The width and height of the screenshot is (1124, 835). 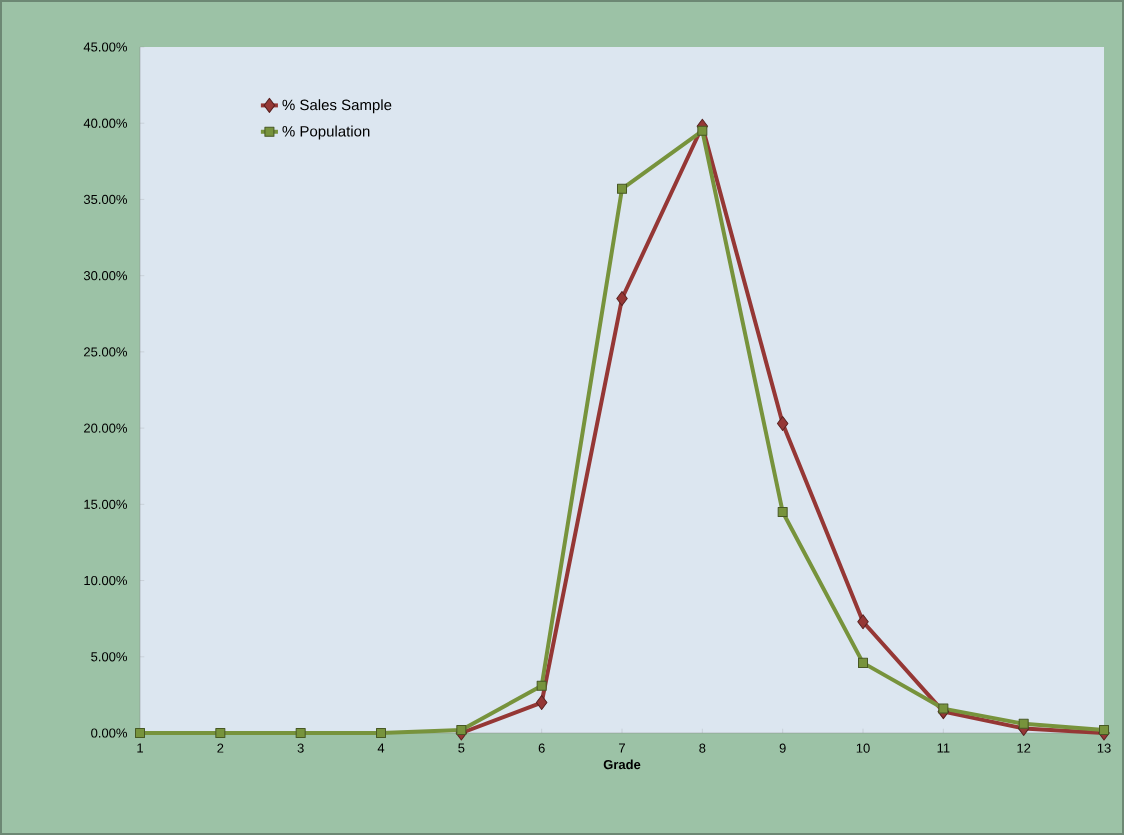 I want to click on x-axis-title: Grade, so click(x=622, y=764).